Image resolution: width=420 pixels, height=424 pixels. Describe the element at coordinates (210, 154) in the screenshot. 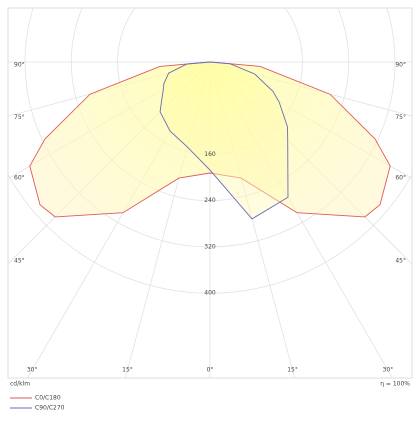

I see `radial-label: 160` at that location.